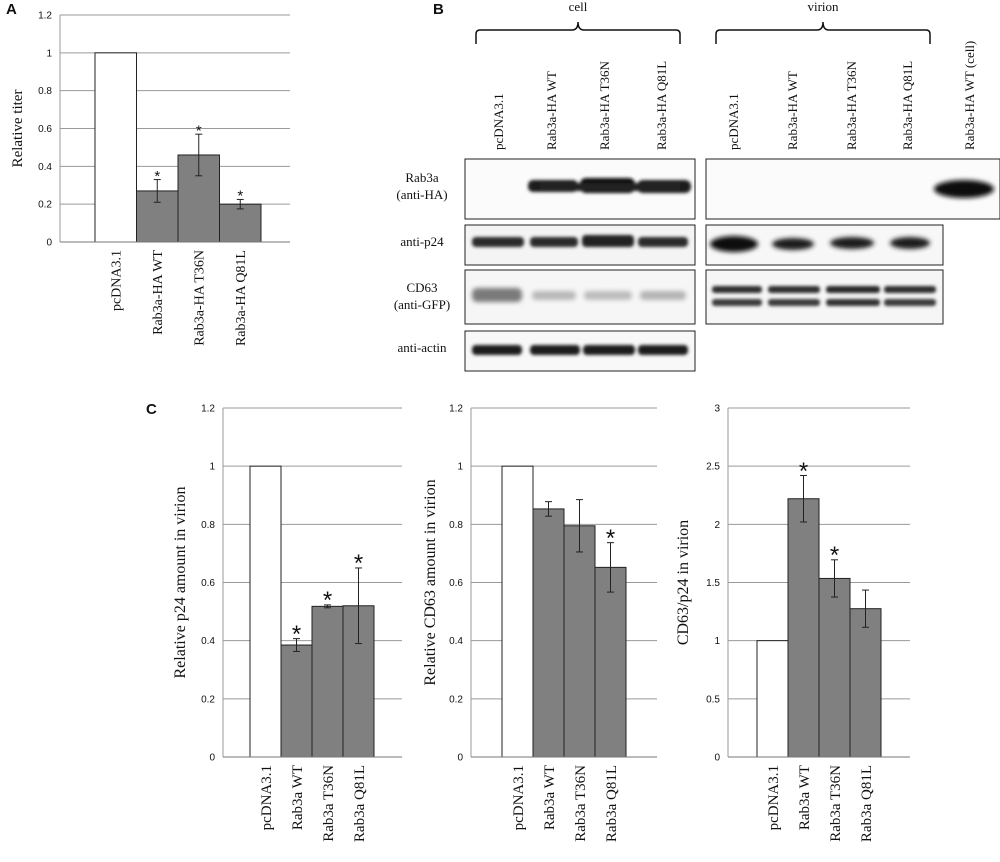  Describe the element at coordinates (554, 295) in the screenshot. I see `band-cd63-cell-wt` at that location.